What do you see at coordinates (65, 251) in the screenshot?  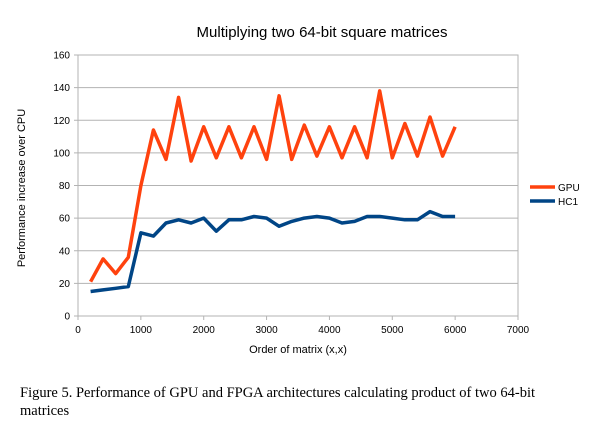 I see `y-tick-label: 40` at bounding box center [65, 251].